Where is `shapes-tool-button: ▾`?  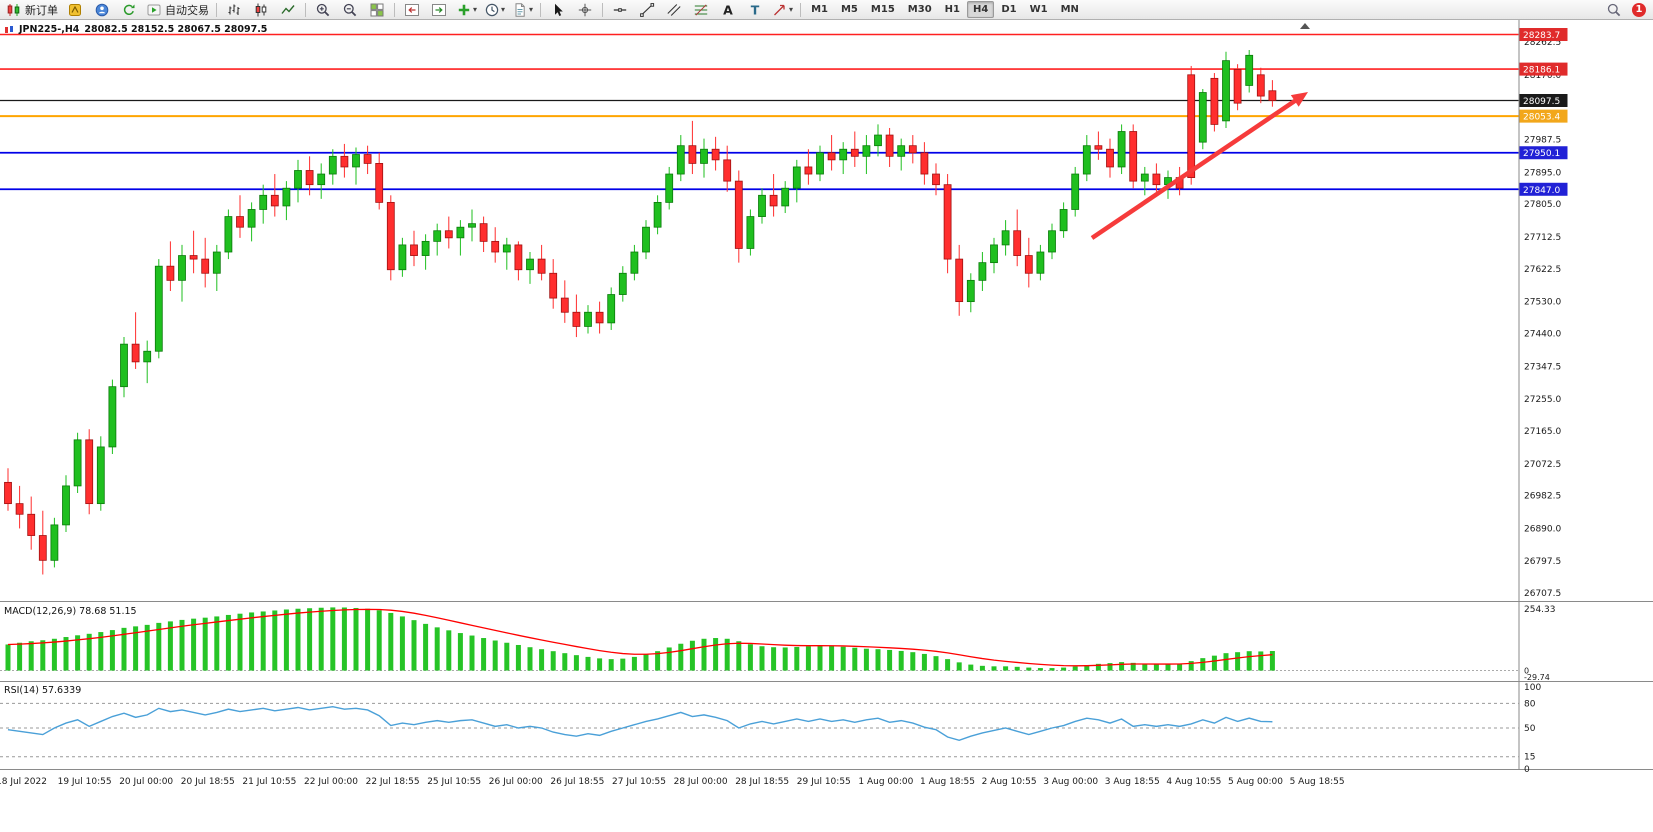
shapes-tool-button: ▾ is located at coordinates (782, 10).